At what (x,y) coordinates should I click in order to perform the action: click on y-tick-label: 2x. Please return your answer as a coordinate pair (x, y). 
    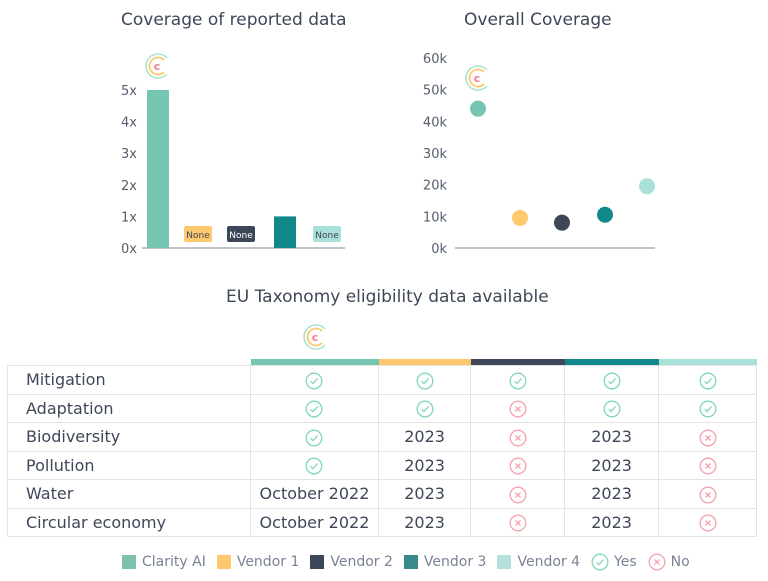
    Looking at the image, I should click on (129, 186).